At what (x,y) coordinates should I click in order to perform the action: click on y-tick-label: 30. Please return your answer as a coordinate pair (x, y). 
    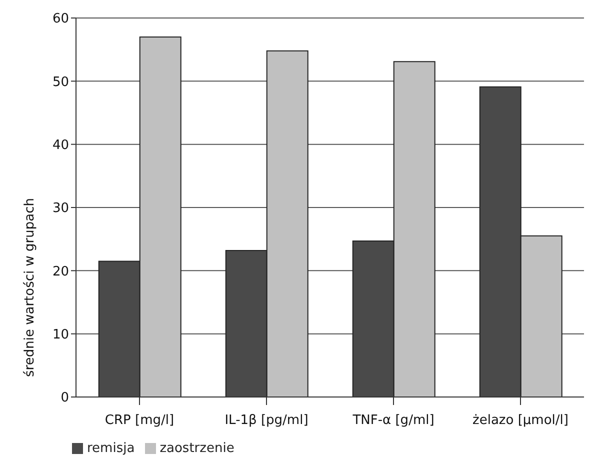
    Looking at the image, I should click on (60, 208).